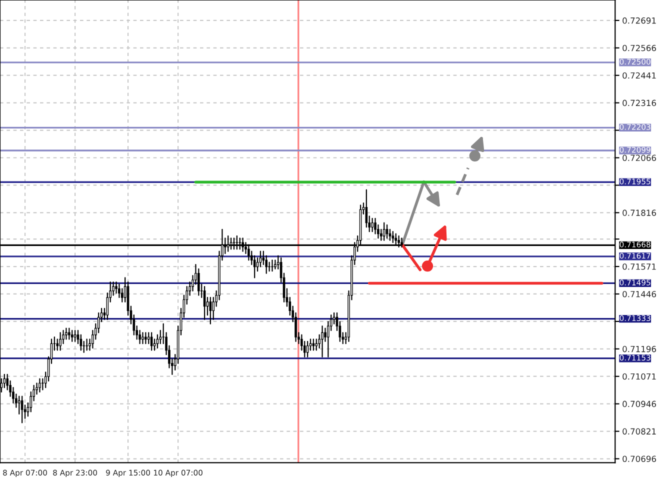  Describe the element at coordinates (639, 349) in the screenshot. I see `y-tick-label: 0.71196` at that location.